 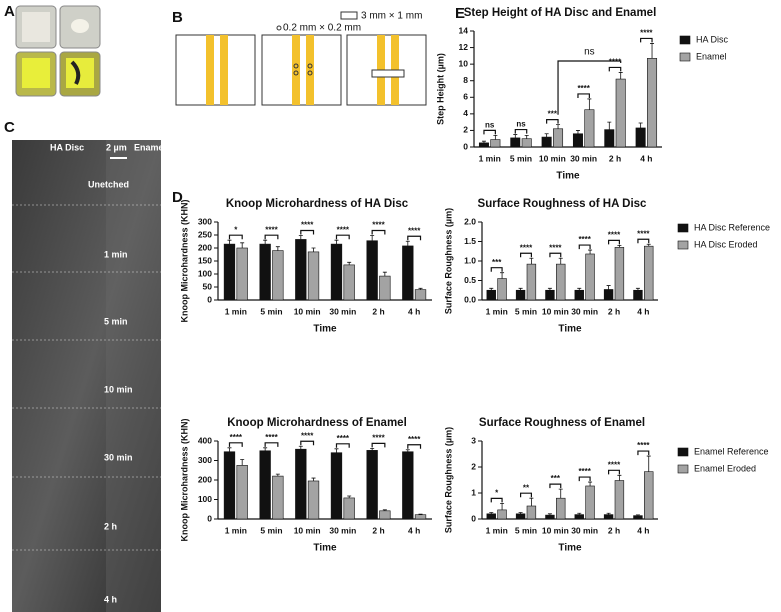 What do you see at coordinates (465, 80) in the screenshot?
I see `y-tick-label: 8` at bounding box center [465, 80].